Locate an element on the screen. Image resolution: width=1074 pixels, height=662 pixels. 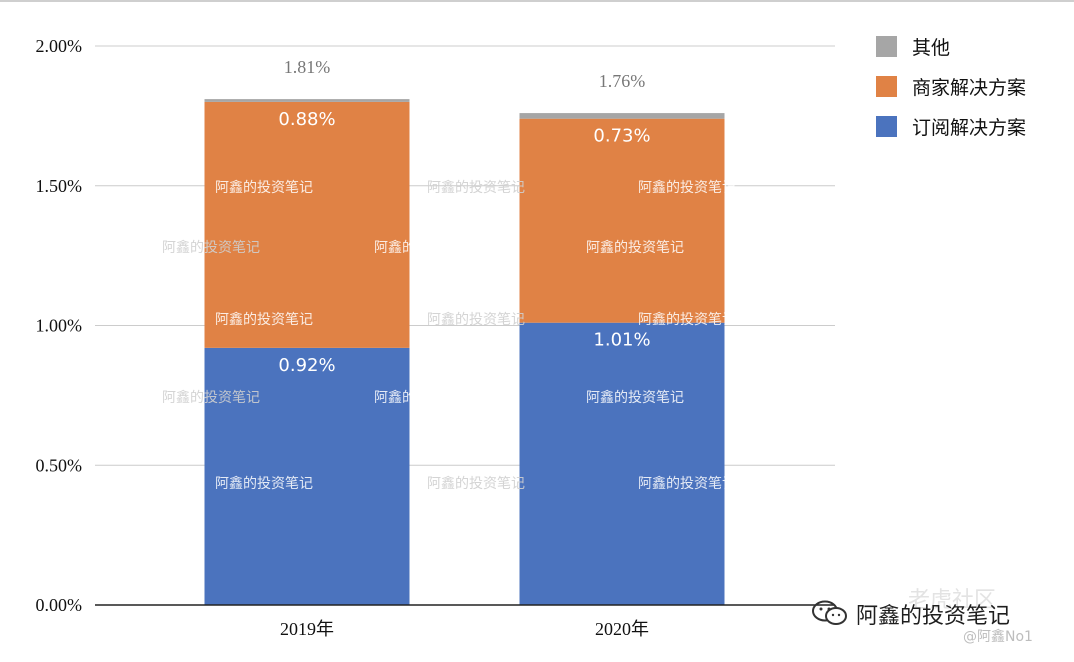
y-tick-label: 2.00% is located at coordinates (59, 46).